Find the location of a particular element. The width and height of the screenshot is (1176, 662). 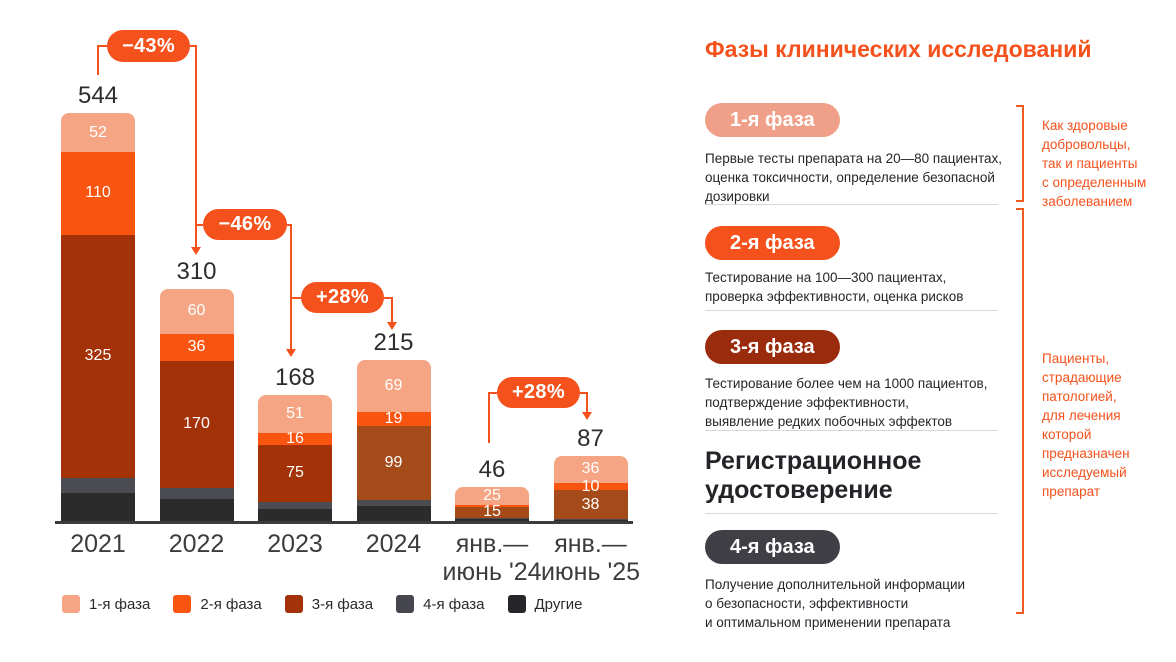

bar-segment: 19 is located at coordinates (393, 418).